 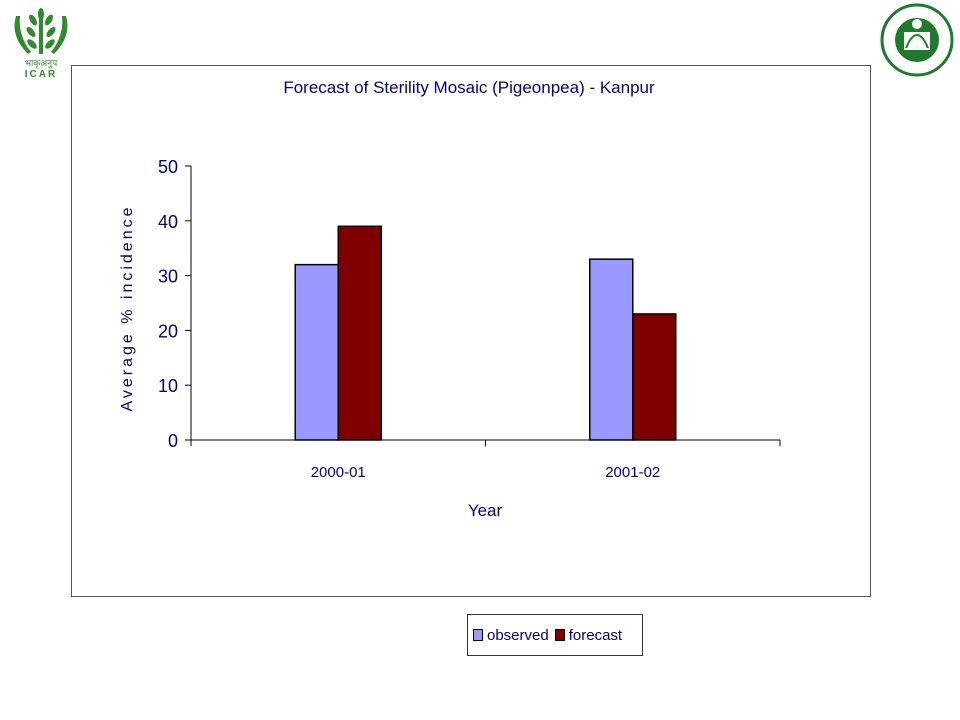 What do you see at coordinates (485, 510) in the screenshot?
I see `x-axis-label: Year` at bounding box center [485, 510].